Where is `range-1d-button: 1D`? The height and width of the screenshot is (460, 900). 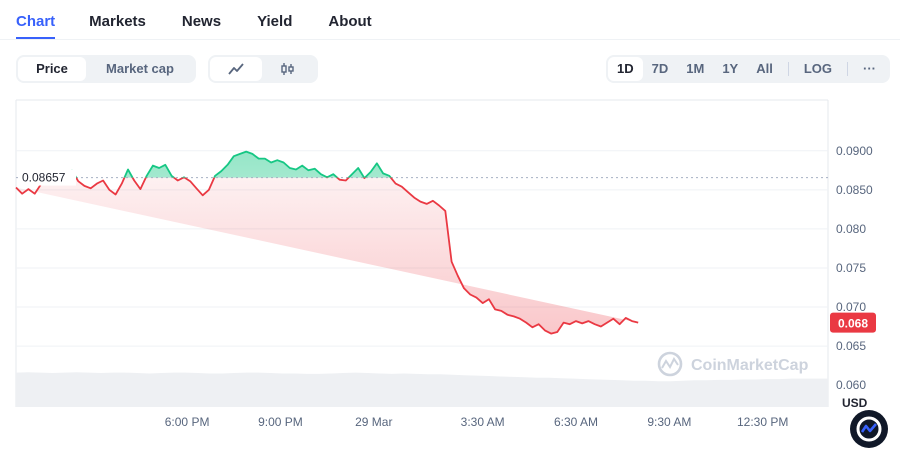 range-1d-button: 1D is located at coordinates (625, 69).